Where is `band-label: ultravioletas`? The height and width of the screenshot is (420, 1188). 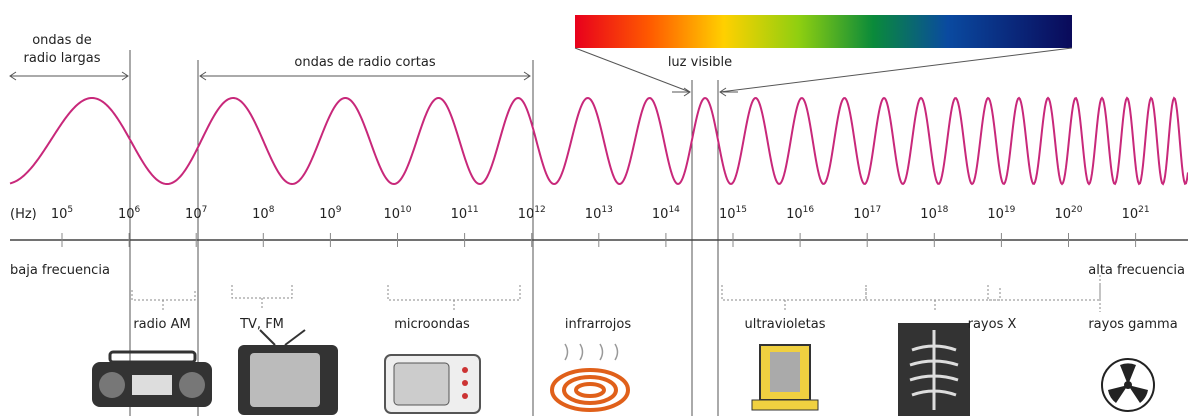
band-label: ultravioletas is located at coordinates (785, 324).